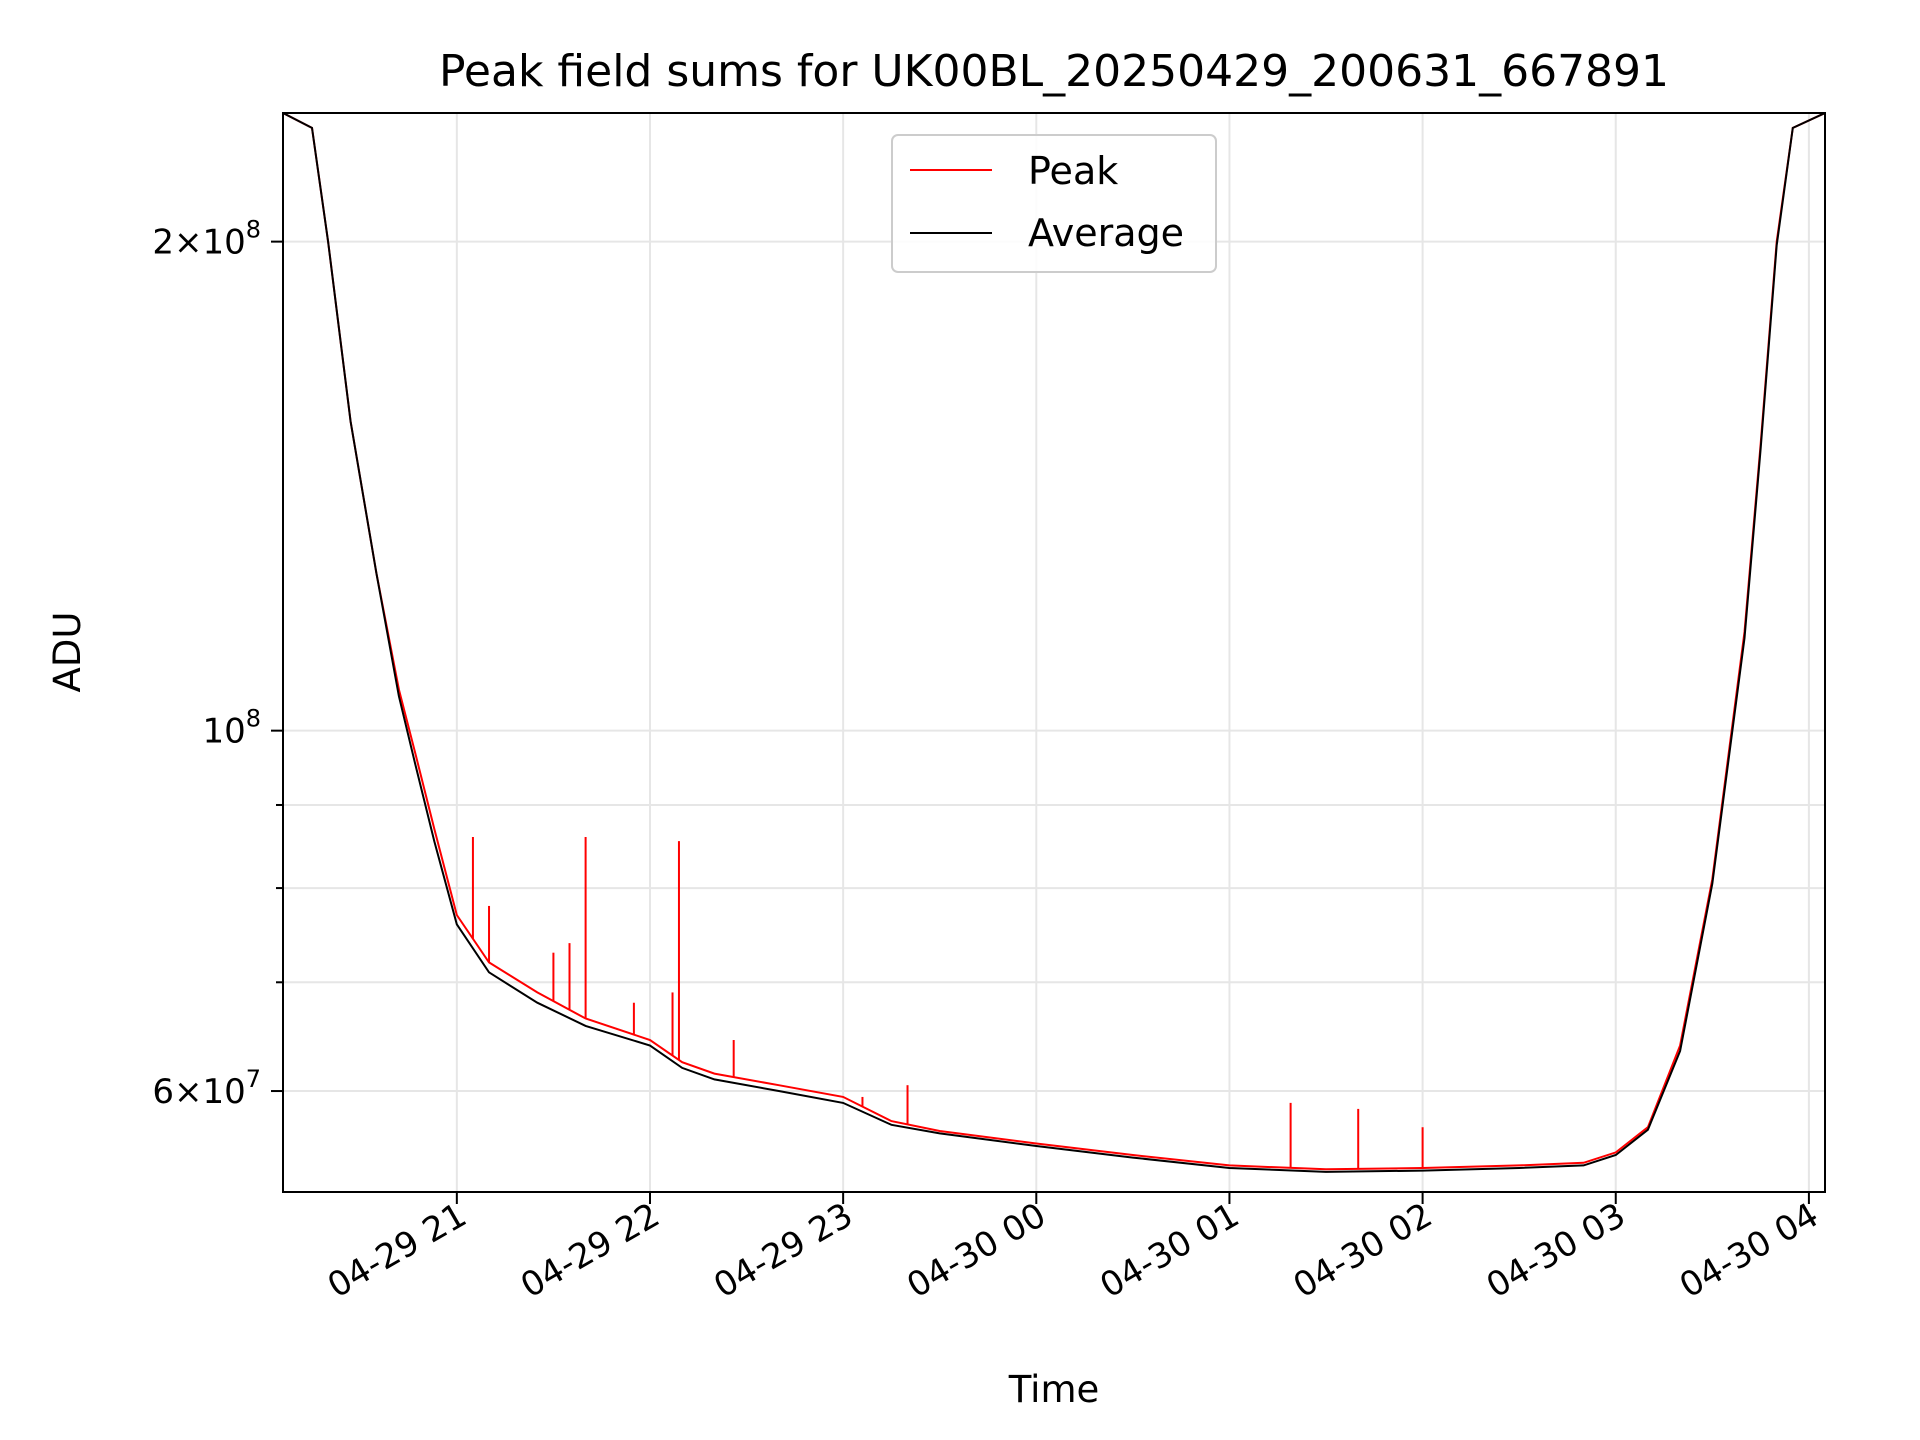 Image resolution: width=1920 pixels, height=1440 pixels. What do you see at coordinates (1054, 1389) in the screenshot?
I see `x-axis-label: Time` at bounding box center [1054, 1389].